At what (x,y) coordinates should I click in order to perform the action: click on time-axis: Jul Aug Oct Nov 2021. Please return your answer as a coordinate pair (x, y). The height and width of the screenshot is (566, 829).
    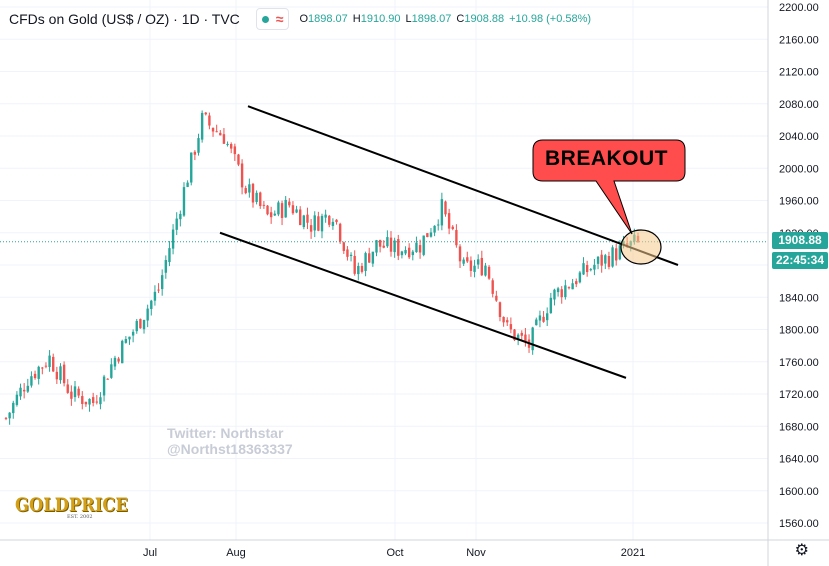
    Looking at the image, I should click on (414, 549).